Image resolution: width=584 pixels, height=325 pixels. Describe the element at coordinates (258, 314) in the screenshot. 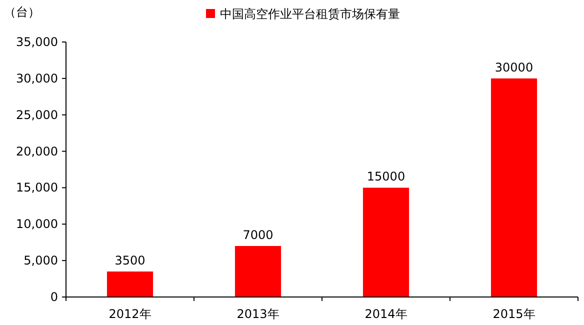

I see `x-tick-label: 2013年` at that location.